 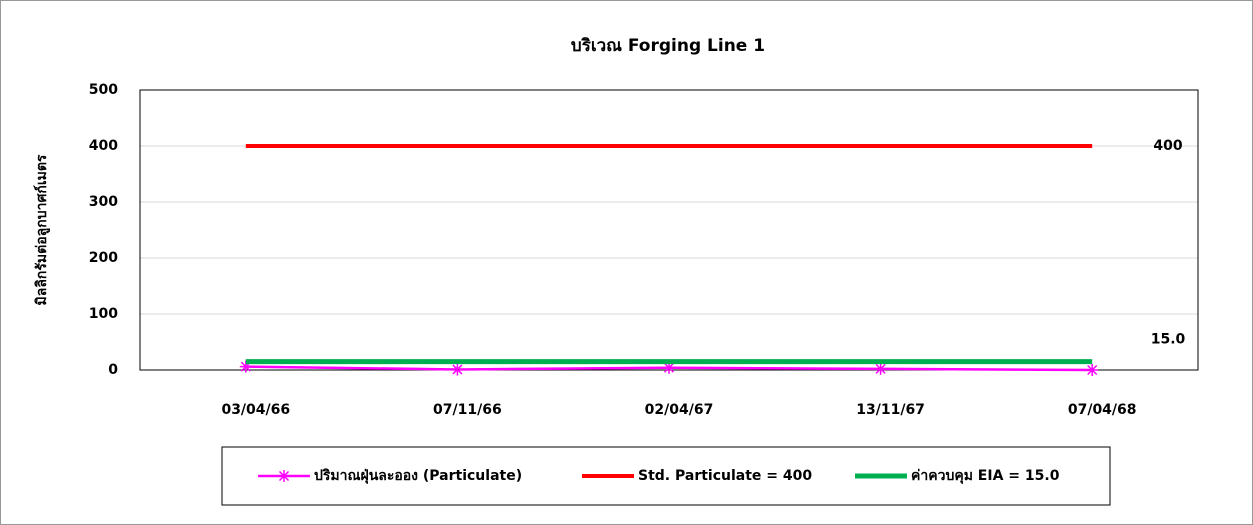 What do you see at coordinates (103, 202) in the screenshot?
I see `y-tick-label: 300` at bounding box center [103, 202].